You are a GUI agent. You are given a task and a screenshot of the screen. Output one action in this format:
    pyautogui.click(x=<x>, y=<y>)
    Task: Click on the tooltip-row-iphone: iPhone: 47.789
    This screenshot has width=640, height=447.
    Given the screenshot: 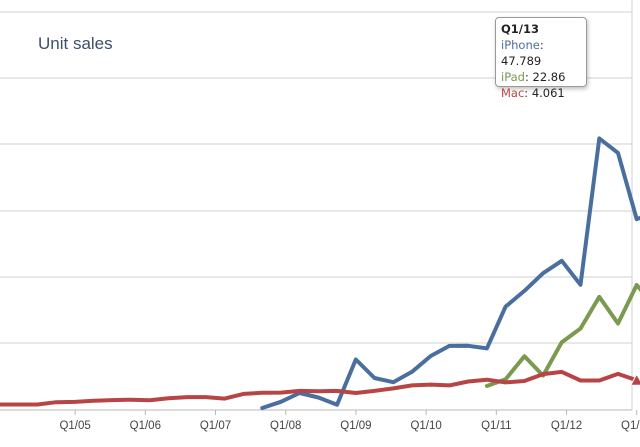 What is the action you would take?
    pyautogui.click(x=522, y=53)
    